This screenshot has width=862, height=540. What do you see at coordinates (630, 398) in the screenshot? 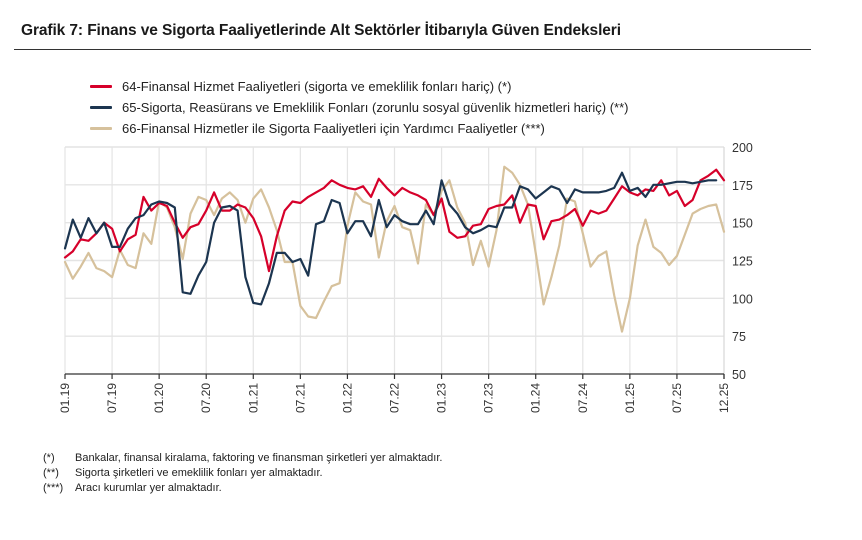
I see `x-tick-label: 01.25` at bounding box center [630, 398].